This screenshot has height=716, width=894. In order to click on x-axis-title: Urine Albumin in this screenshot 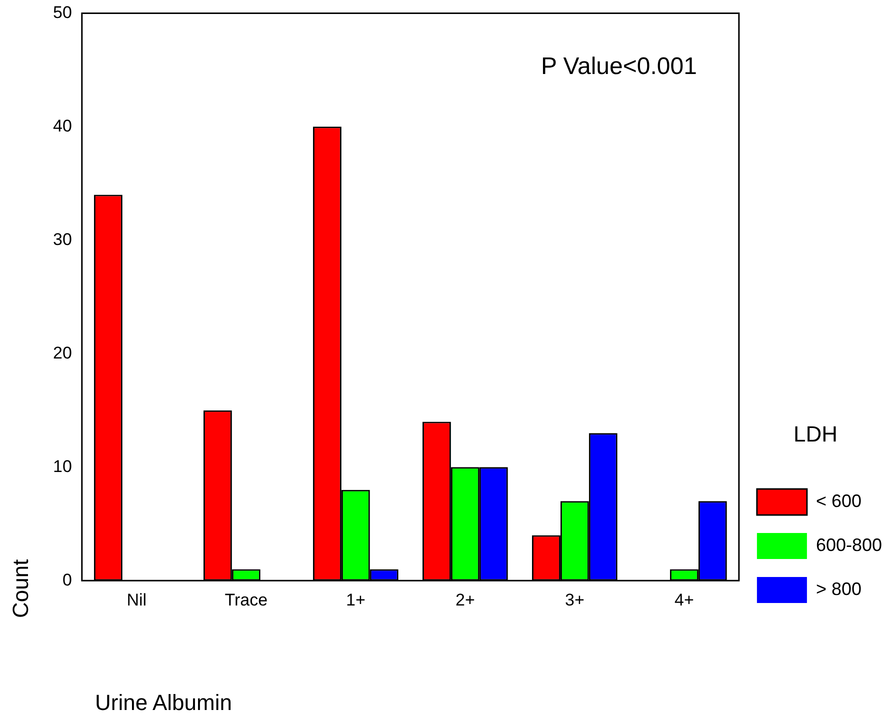, I will do `click(163, 703)`.